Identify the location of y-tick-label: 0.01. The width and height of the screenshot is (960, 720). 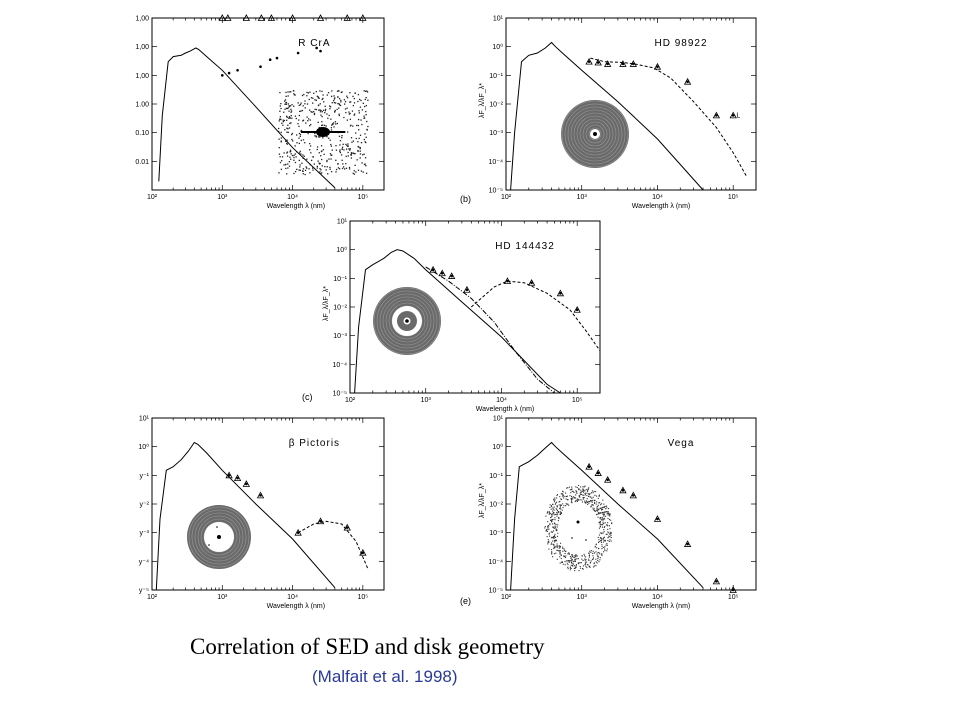
(142, 162).